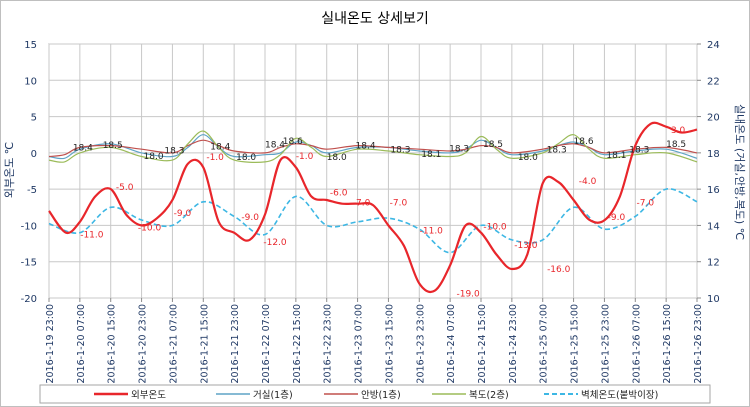 Image resolution: width=750 pixels, height=407 pixels. Describe the element at coordinates (468, 295) in the screenshot. I see `data-label: -19.0` at that location.